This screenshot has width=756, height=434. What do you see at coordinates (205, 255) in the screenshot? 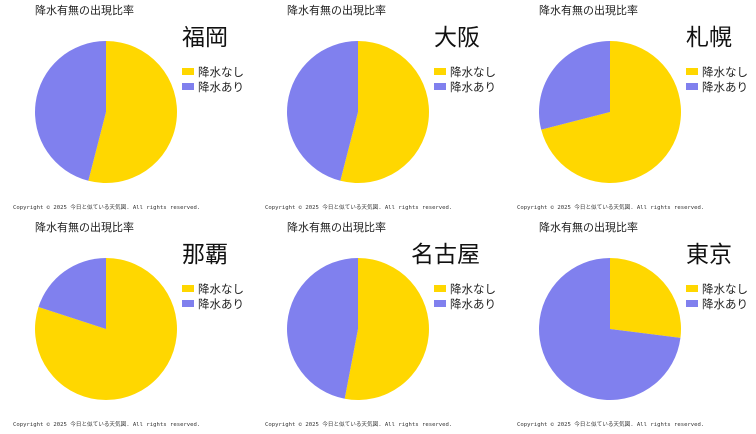
I see `city-name: 那覇` at bounding box center [205, 255].